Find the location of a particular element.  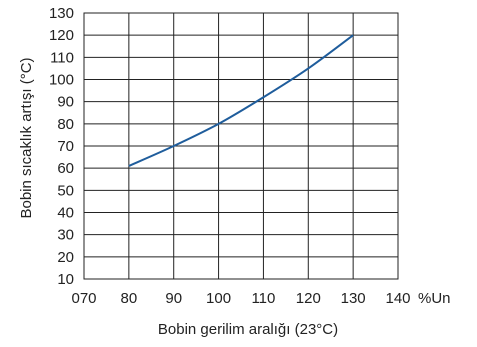

y-tick-label: 80 is located at coordinates (65, 124).